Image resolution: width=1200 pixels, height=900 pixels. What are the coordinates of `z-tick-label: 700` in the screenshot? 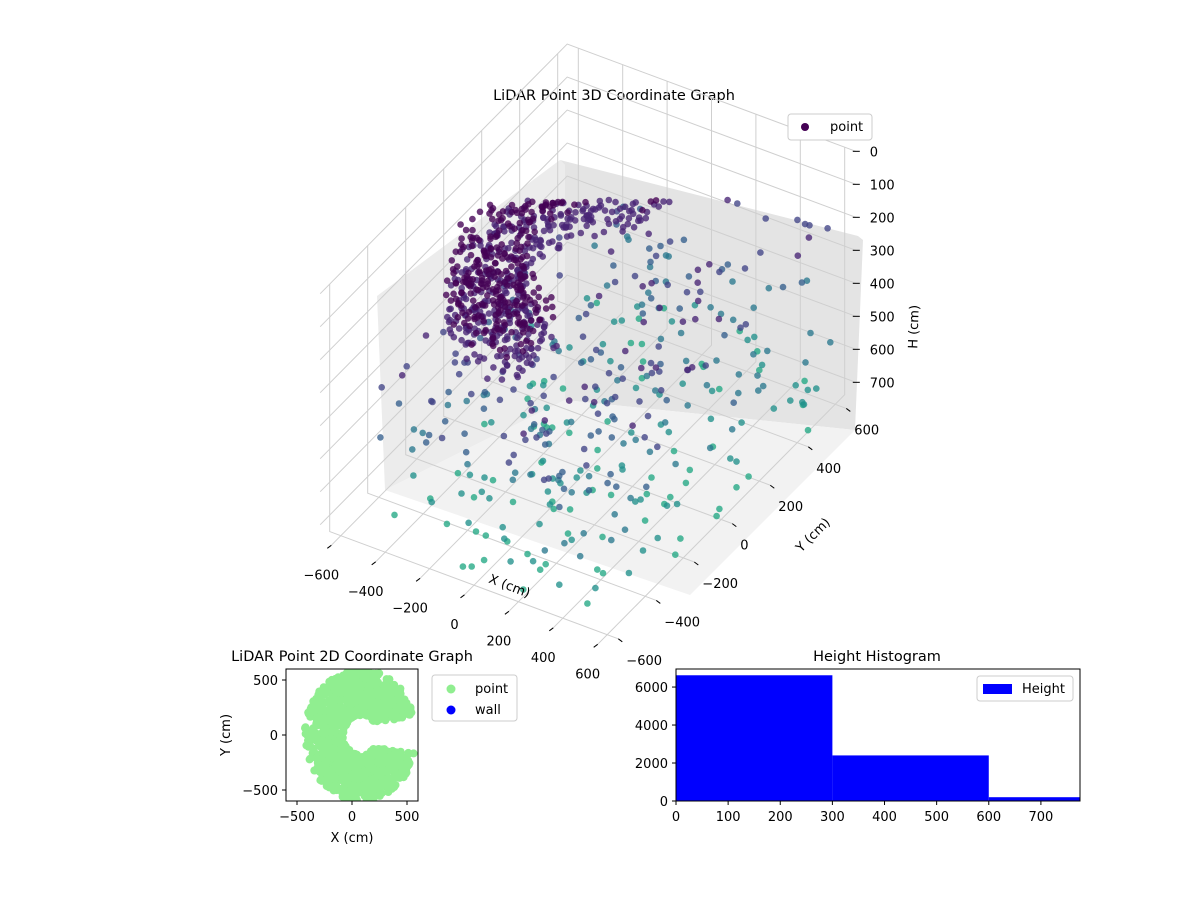 It's located at (882, 383).